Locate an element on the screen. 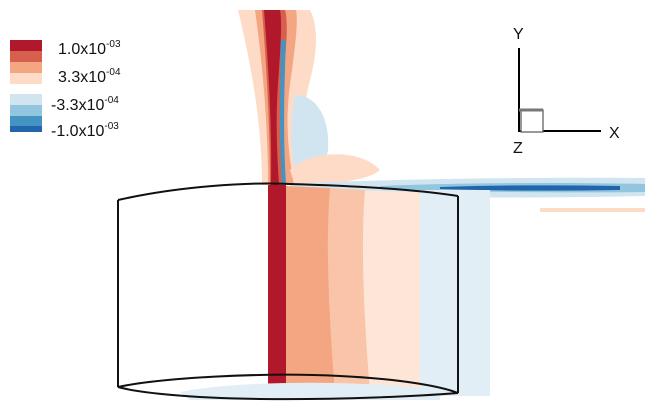 This screenshot has height=406, width=645. legend-label-mantissa: 3.3x10 is located at coordinates (82, 77).